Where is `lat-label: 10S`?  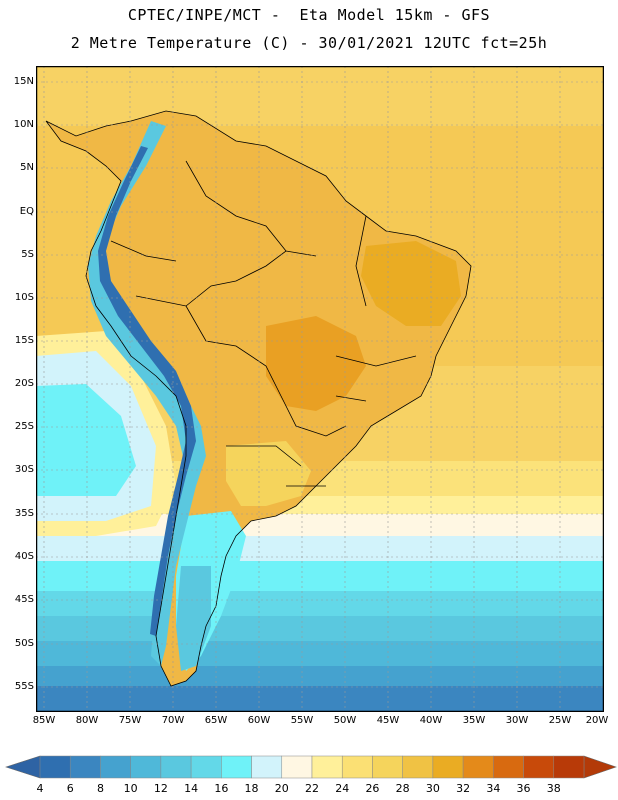 lat-label: 10S is located at coordinates (24, 297).